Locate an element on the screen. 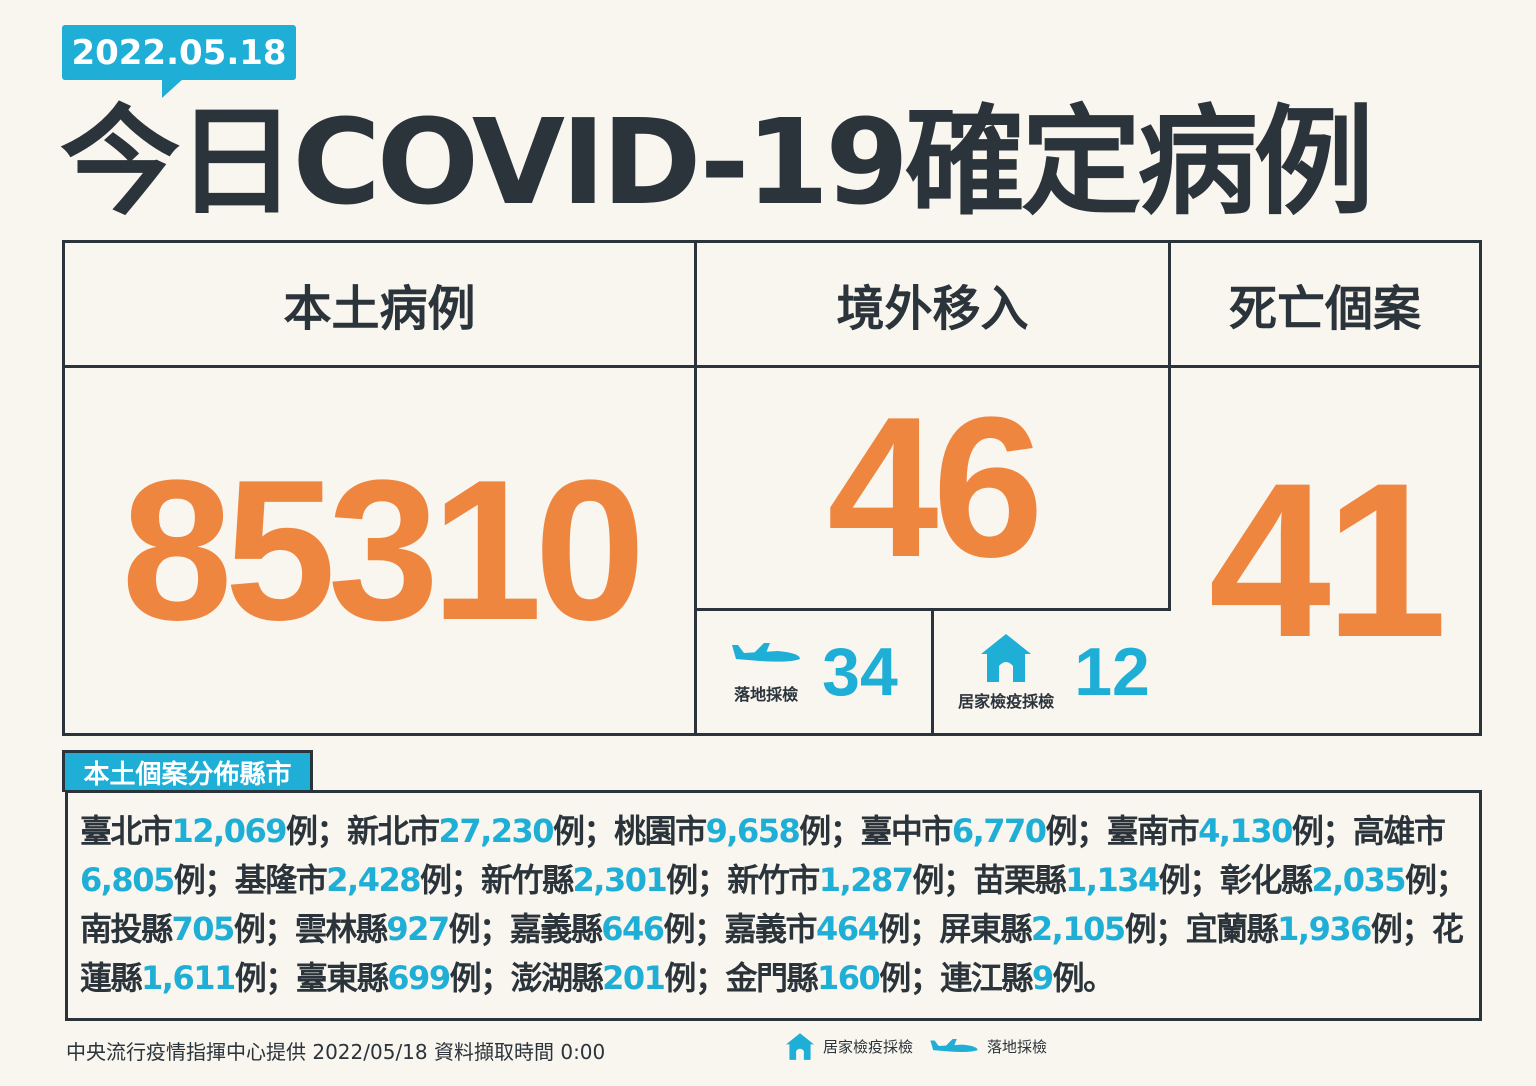 The height and width of the screenshot is (1086, 1536). city-count: 699 is located at coordinates (419, 978).